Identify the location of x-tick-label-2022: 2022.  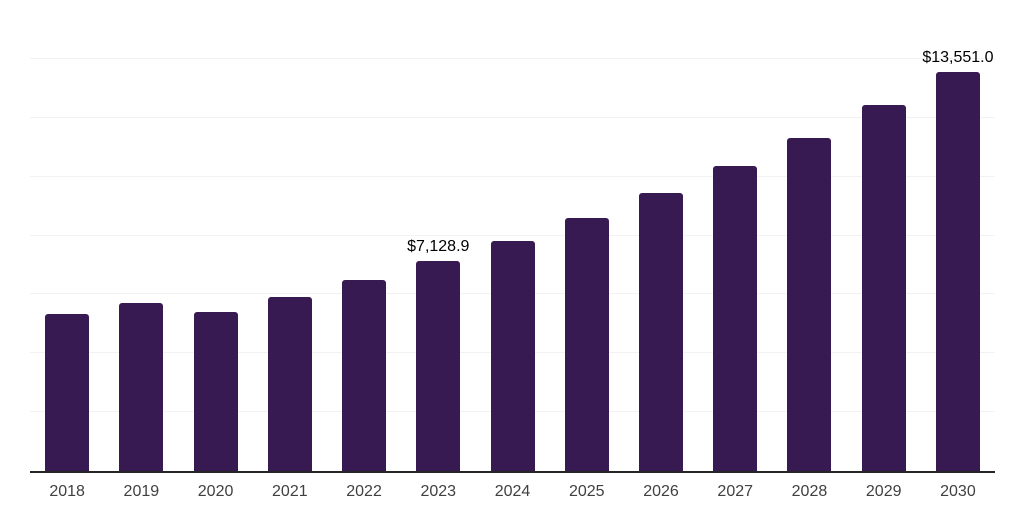
(364, 491).